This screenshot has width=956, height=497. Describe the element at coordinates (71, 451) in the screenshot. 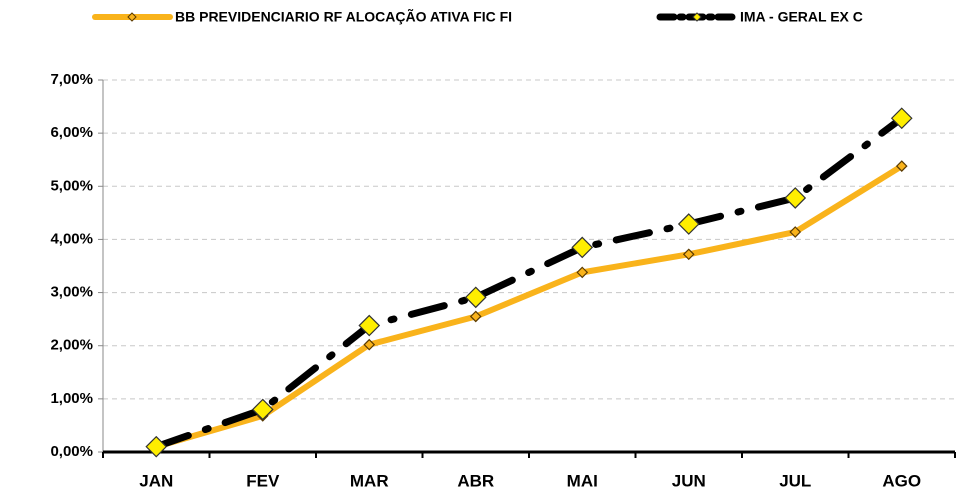

I see `y-tick-label: 0,00%` at that location.